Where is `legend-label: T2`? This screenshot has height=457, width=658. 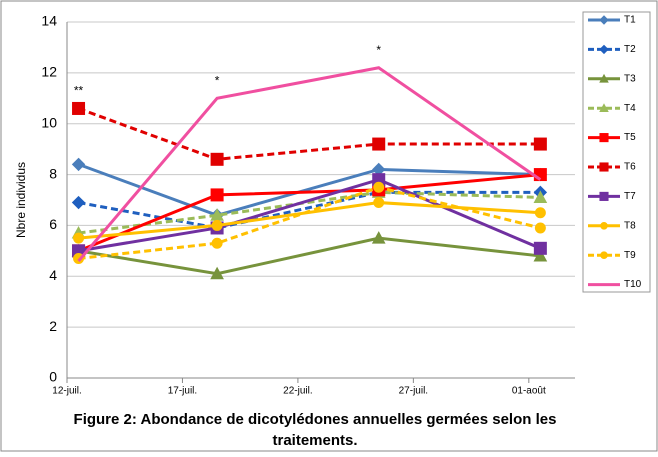 legend-label: T2 is located at coordinates (630, 49).